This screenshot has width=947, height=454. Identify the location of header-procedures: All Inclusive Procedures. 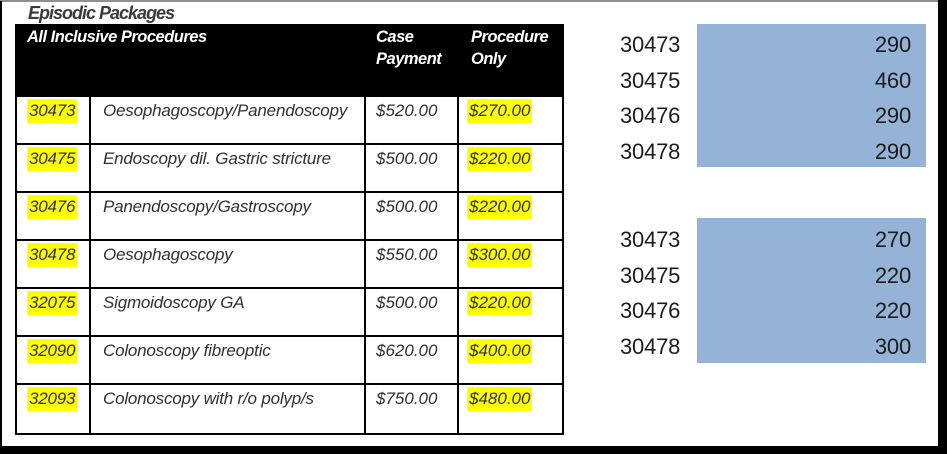
(190, 60).